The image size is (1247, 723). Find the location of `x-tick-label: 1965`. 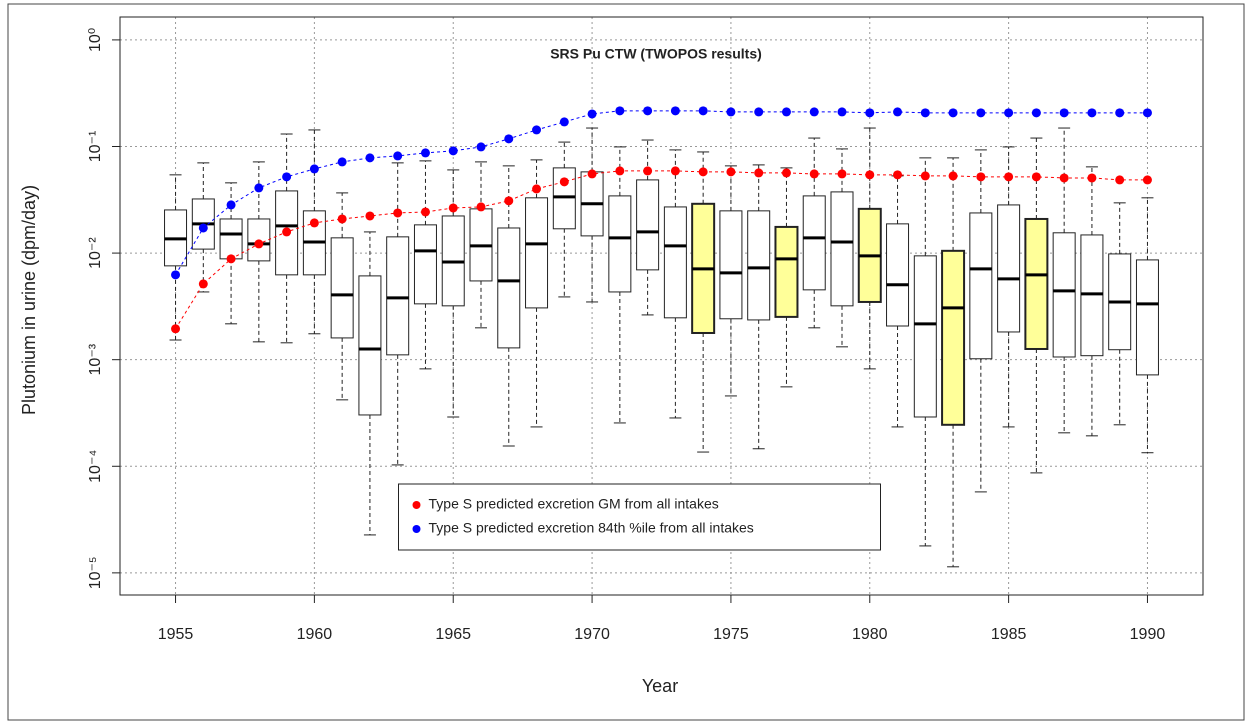

x-tick-label: 1965 is located at coordinates (453, 634).